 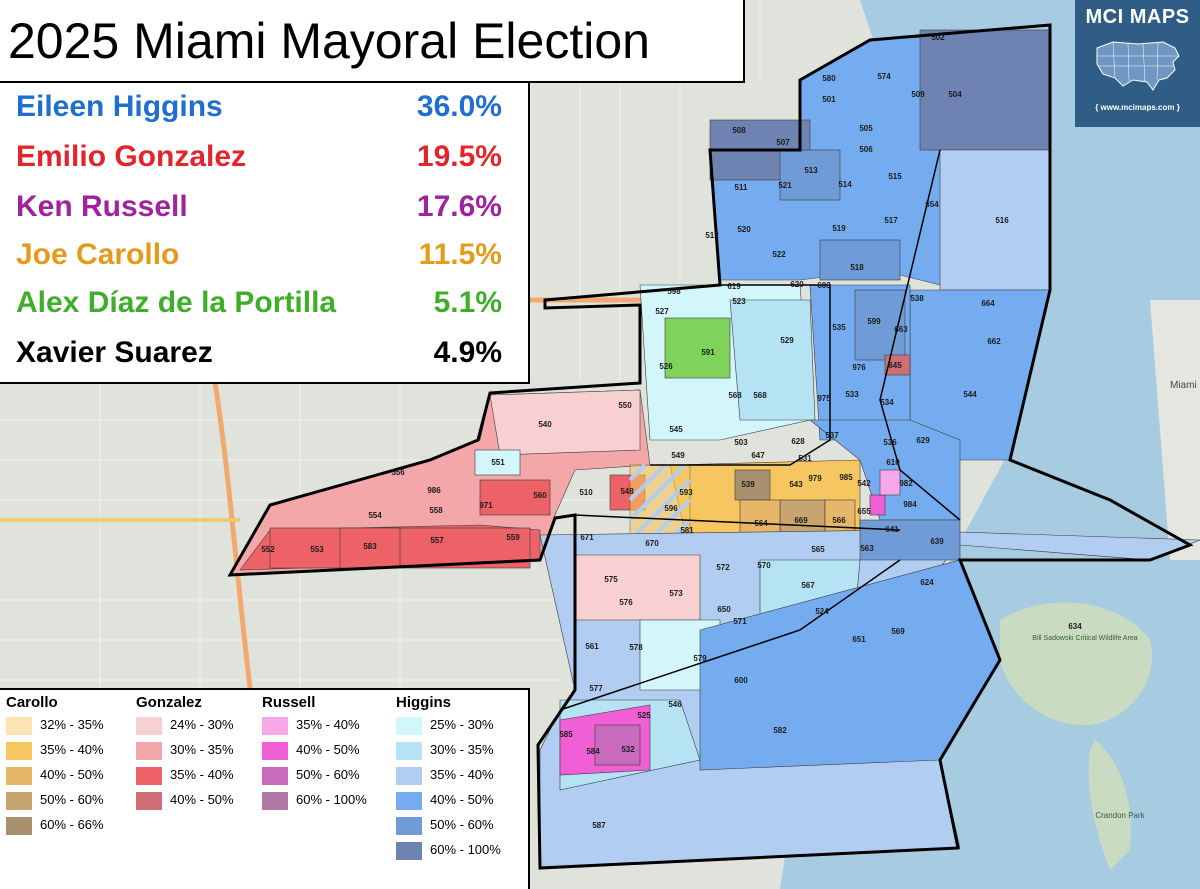 I want to click on precinct-label: 628, so click(x=798, y=441).